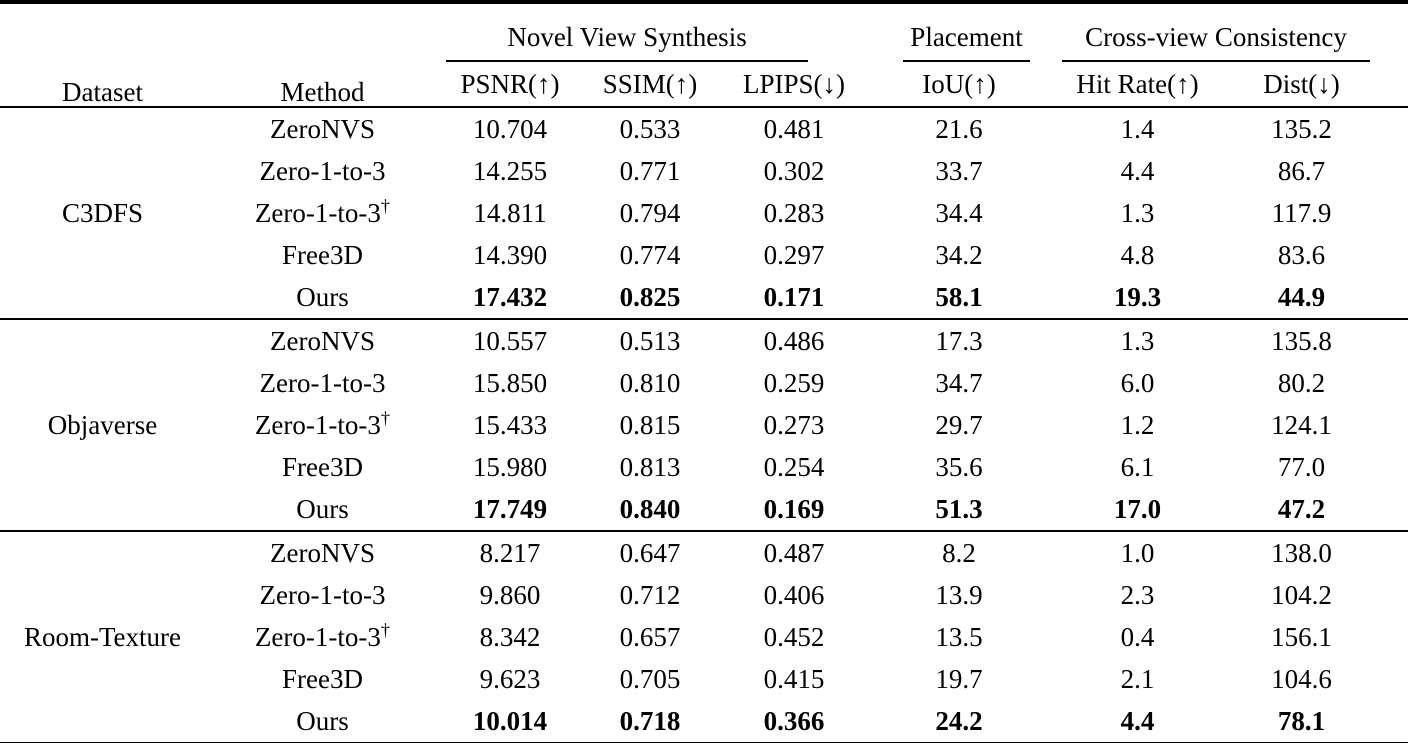  Describe the element at coordinates (650, 424) in the screenshot. I see `ssim-value: 0.815` at that location.